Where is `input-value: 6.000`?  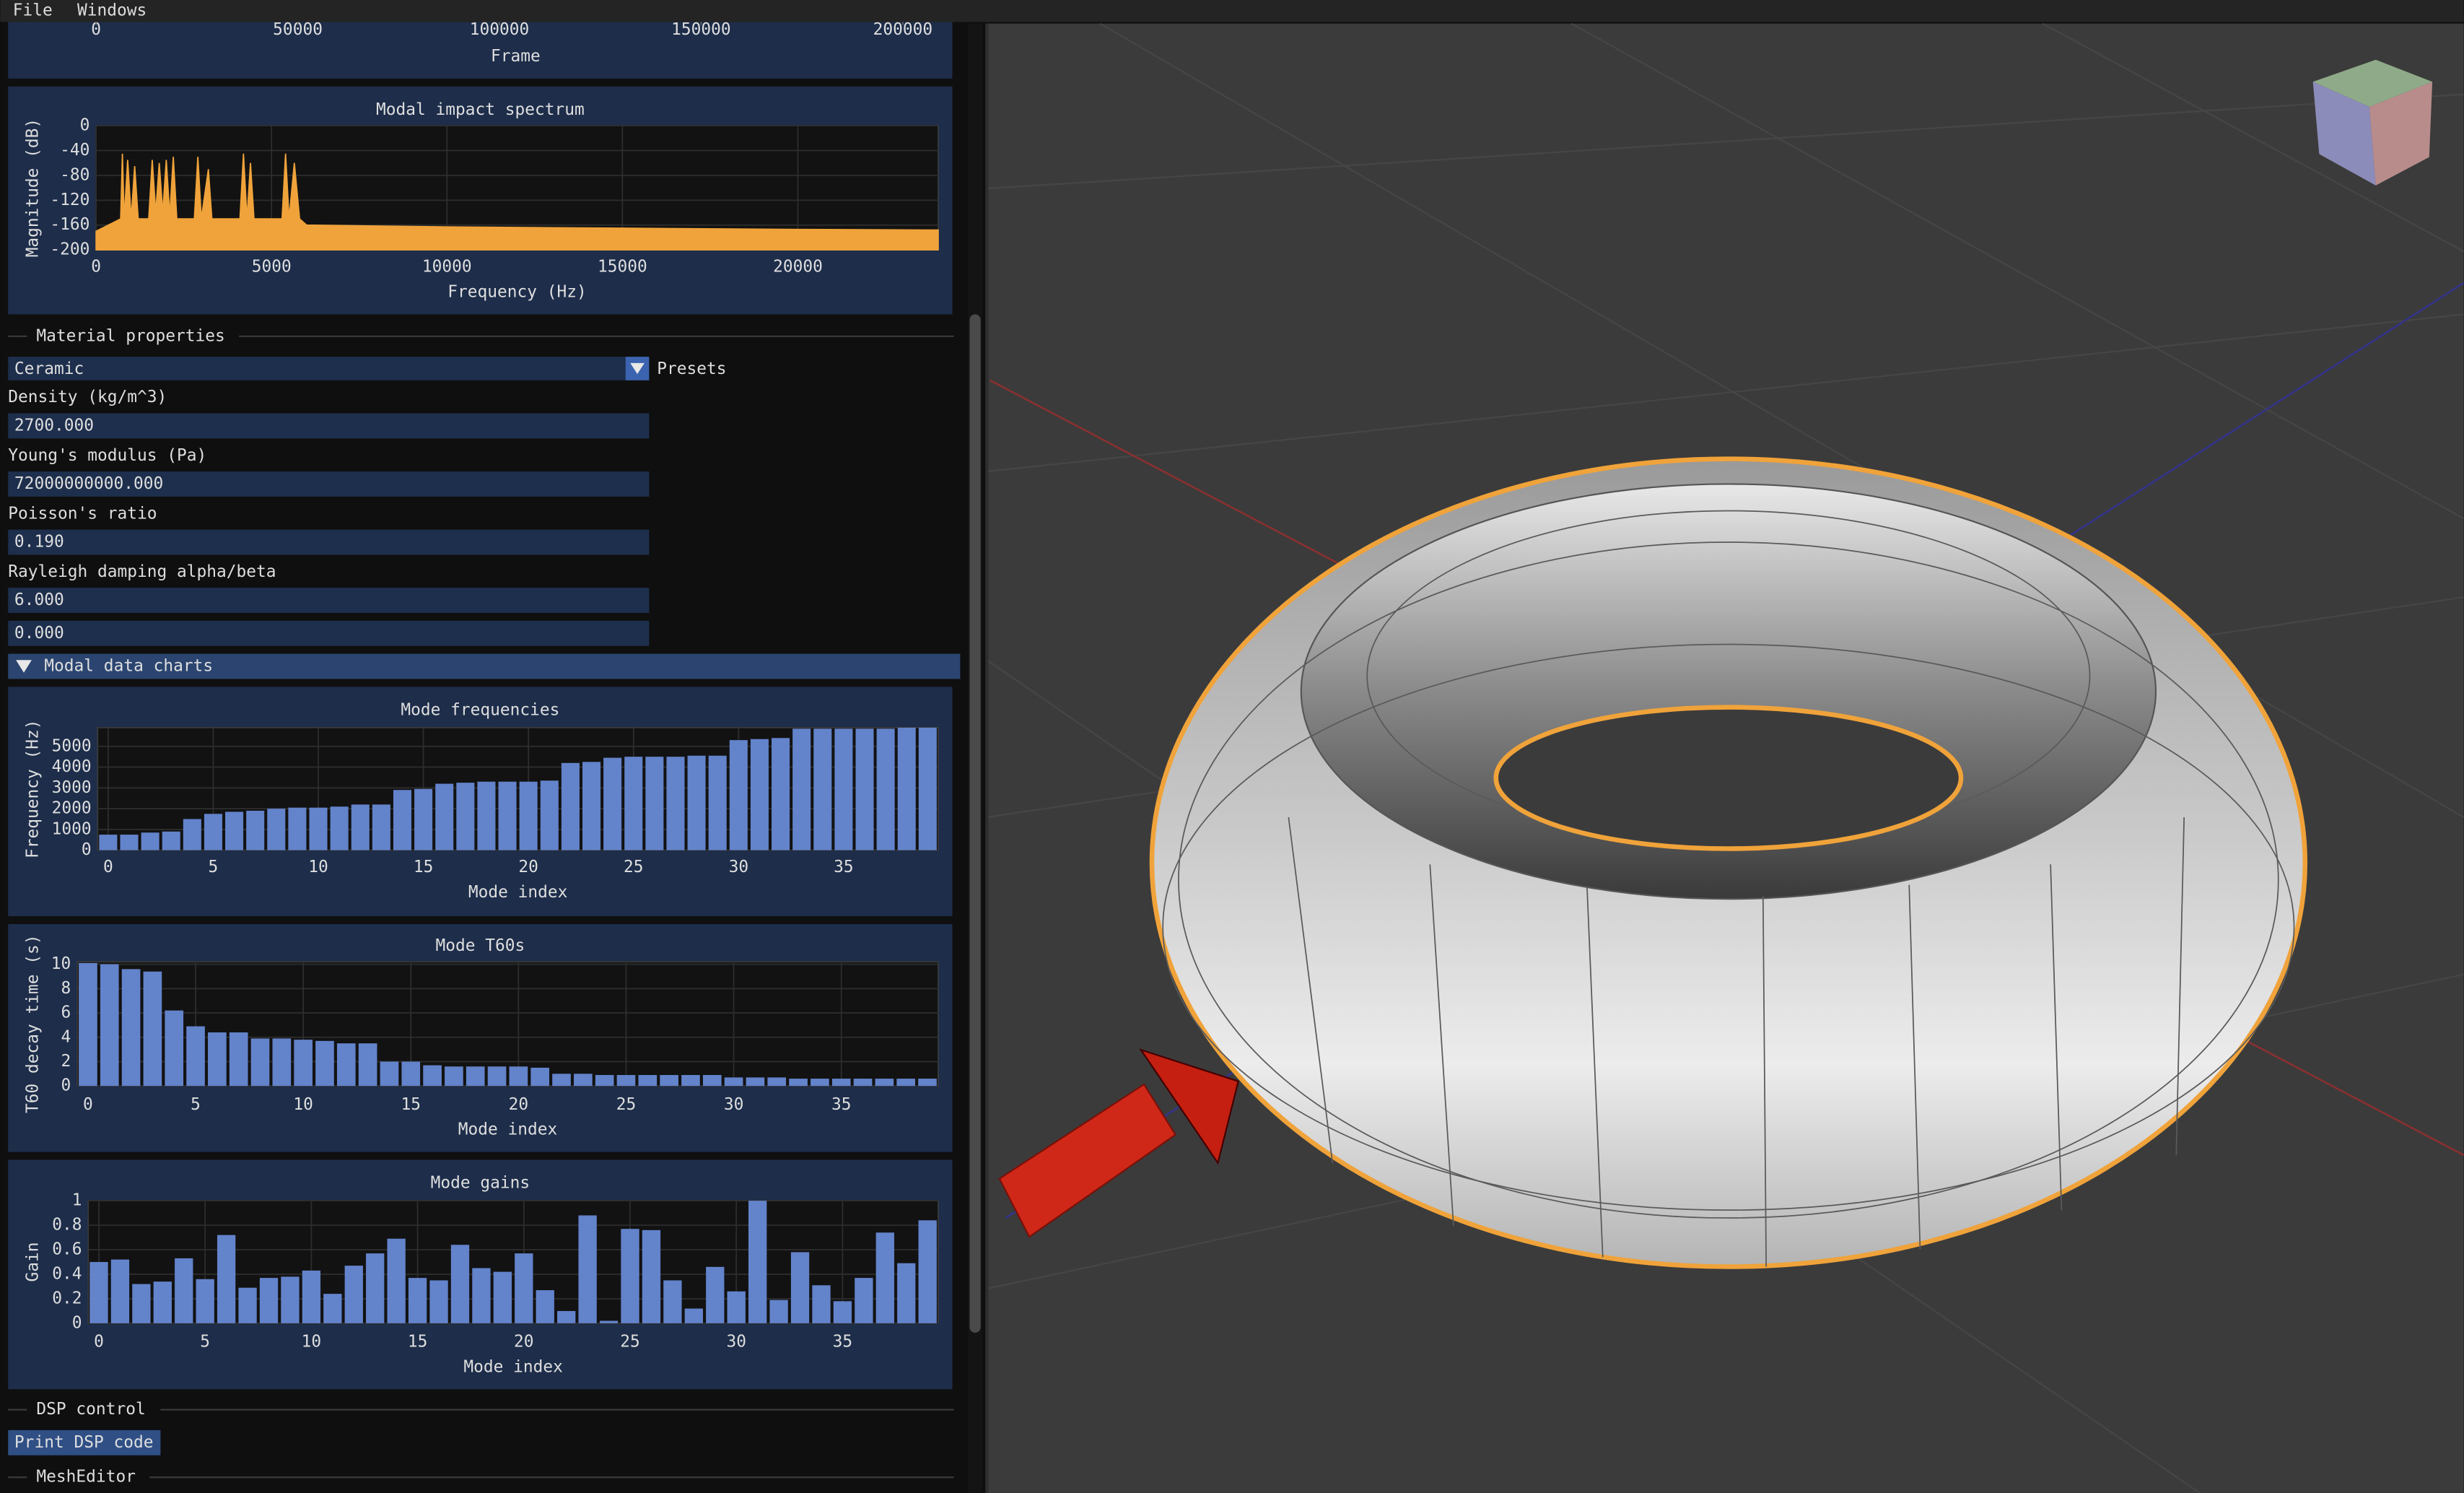 input-value: 6.000 is located at coordinates (39, 600).